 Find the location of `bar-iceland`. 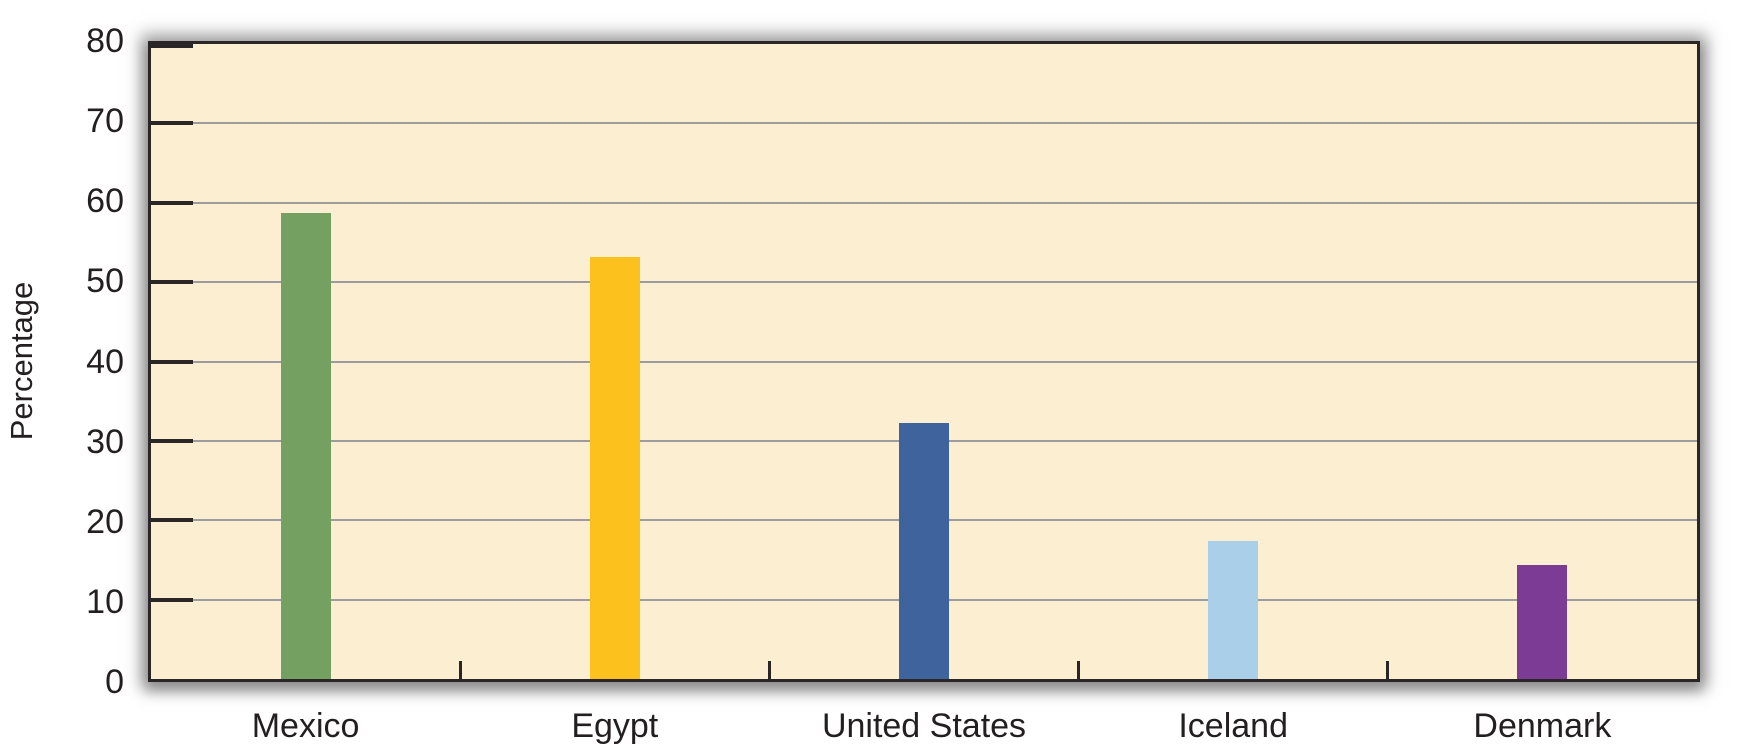

bar-iceland is located at coordinates (1233, 609).